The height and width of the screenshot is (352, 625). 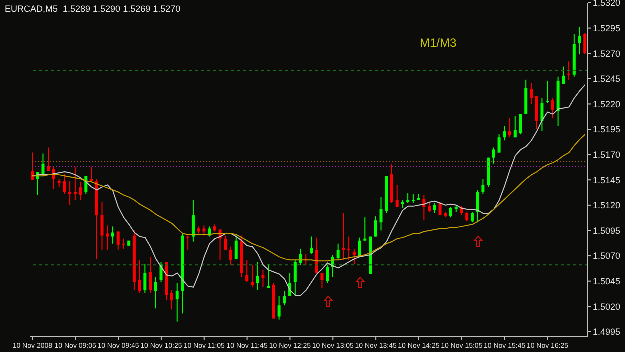 What do you see at coordinates (607, 180) in the screenshot?
I see `y-tick-label: 1.5145` at bounding box center [607, 180].